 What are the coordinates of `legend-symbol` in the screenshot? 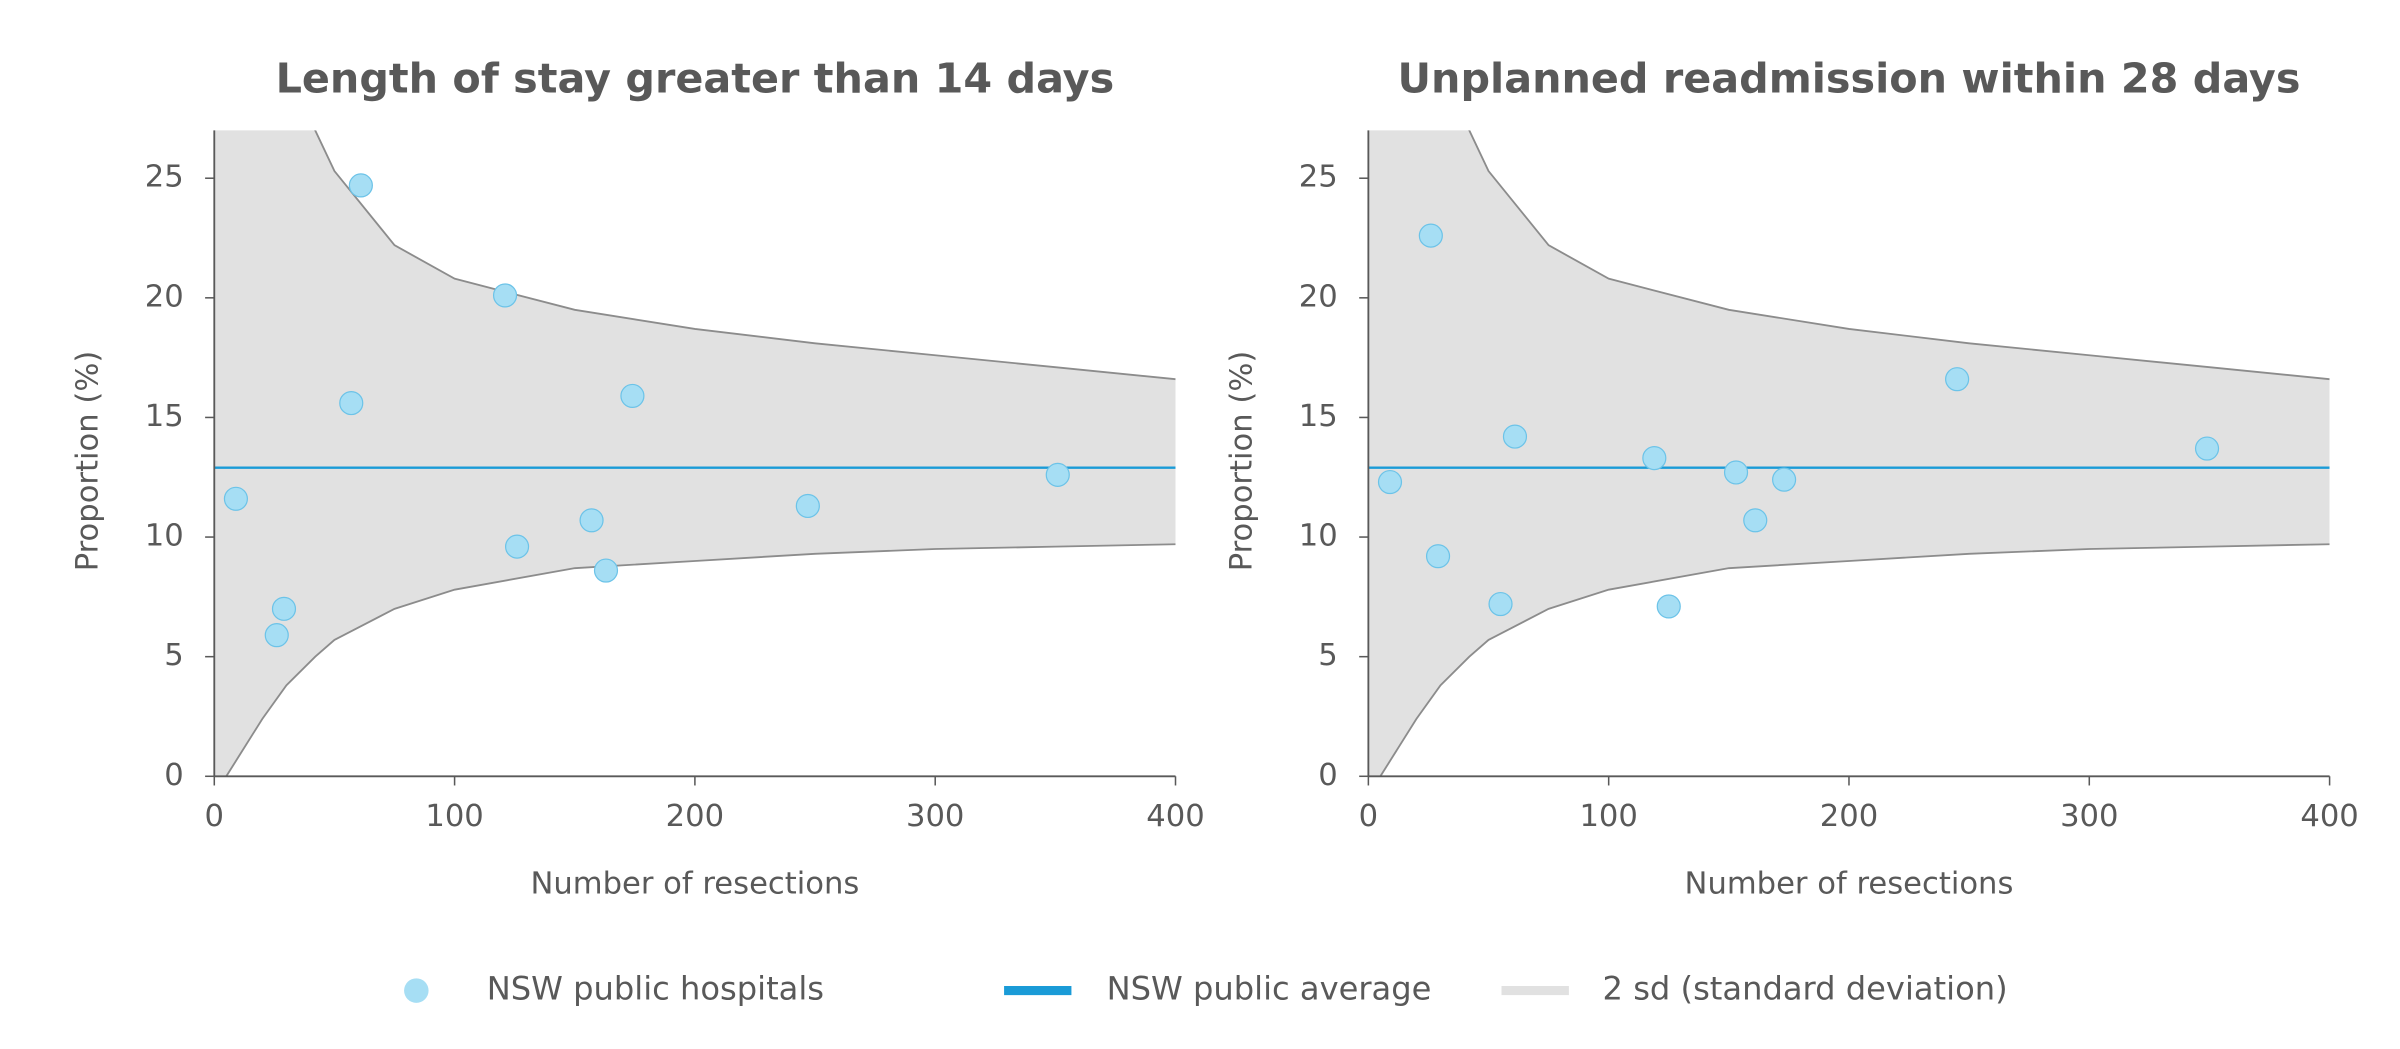 It's located at (416, 990).